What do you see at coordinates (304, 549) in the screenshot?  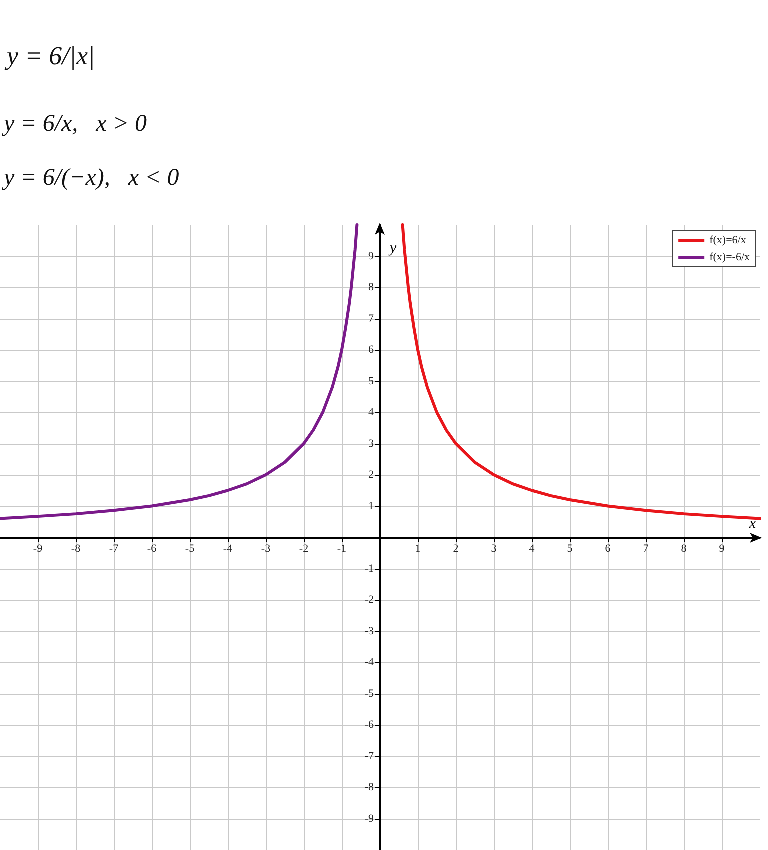 I see `x-tick-label: -2` at bounding box center [304, 549].